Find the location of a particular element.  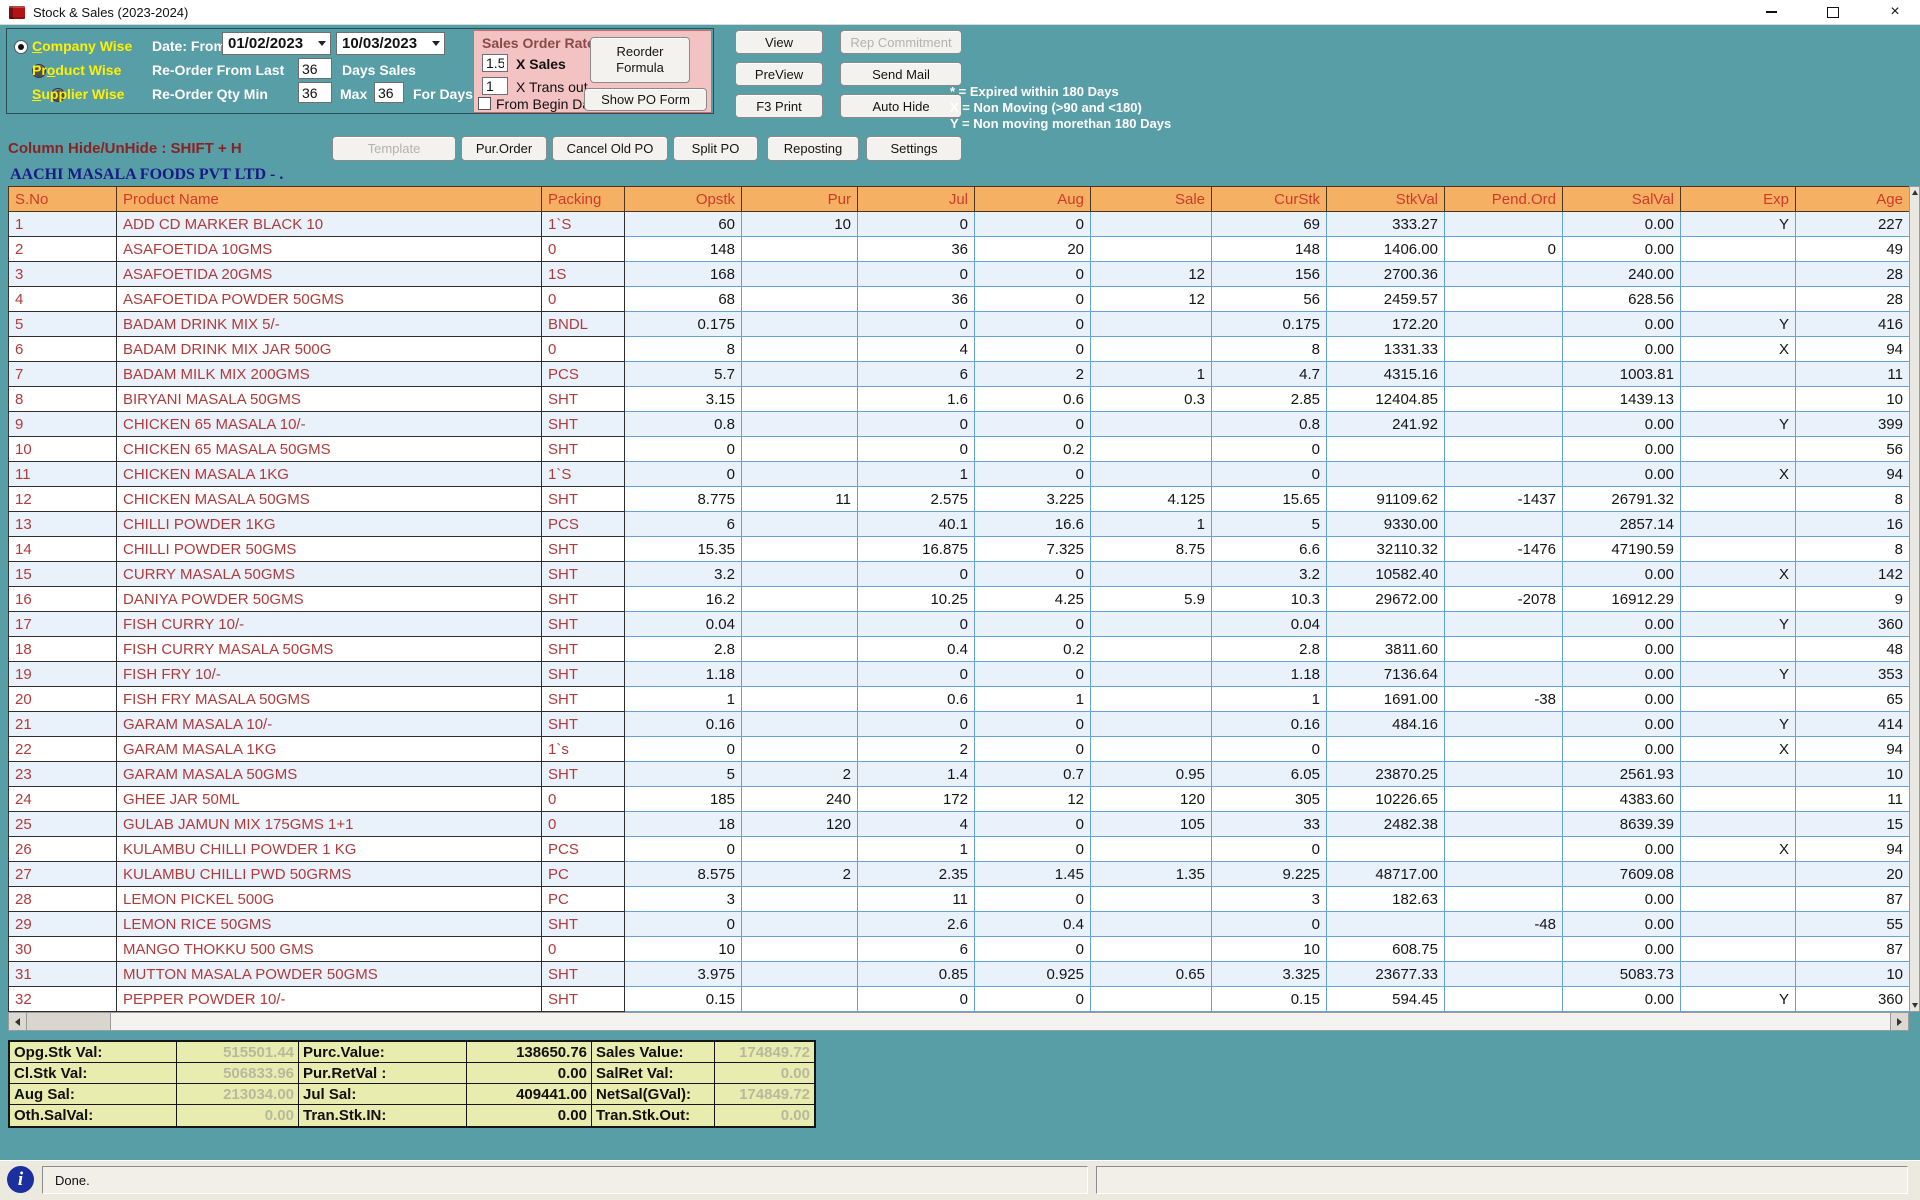

column-header-exp: Exp is located at coordinates (1738, 199).